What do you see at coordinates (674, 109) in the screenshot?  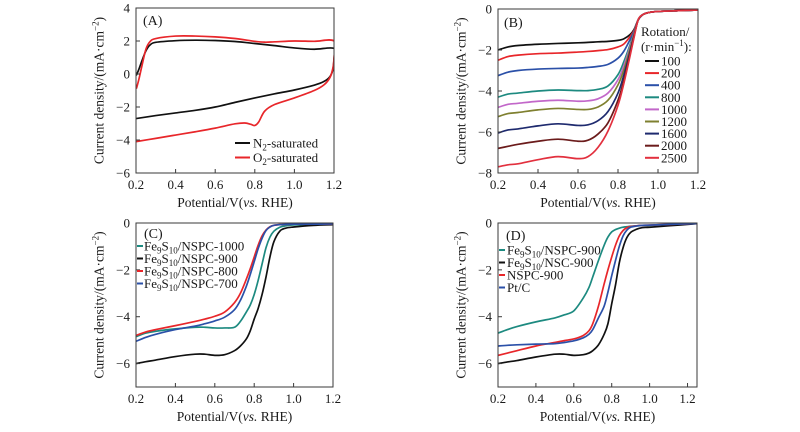 I see `legend-label: 1000` at bounding box center [674, 109].